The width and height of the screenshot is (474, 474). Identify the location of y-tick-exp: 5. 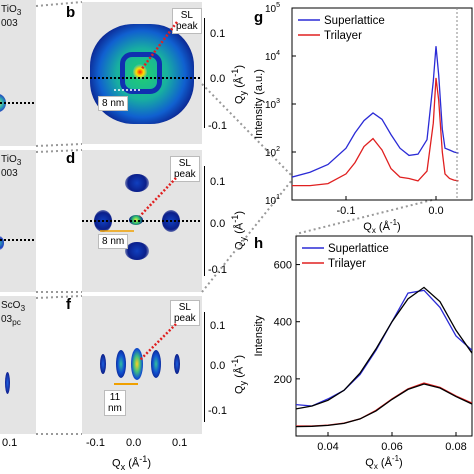
(278, 5).